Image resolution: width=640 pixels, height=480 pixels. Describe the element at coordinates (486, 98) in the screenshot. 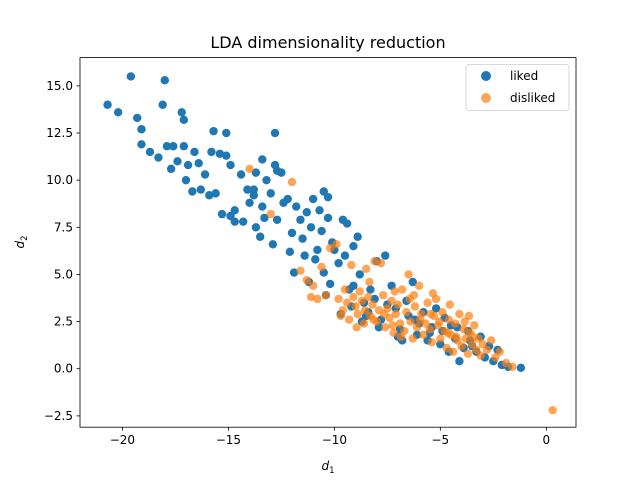

I see `legend-marker-disliked` at that location.